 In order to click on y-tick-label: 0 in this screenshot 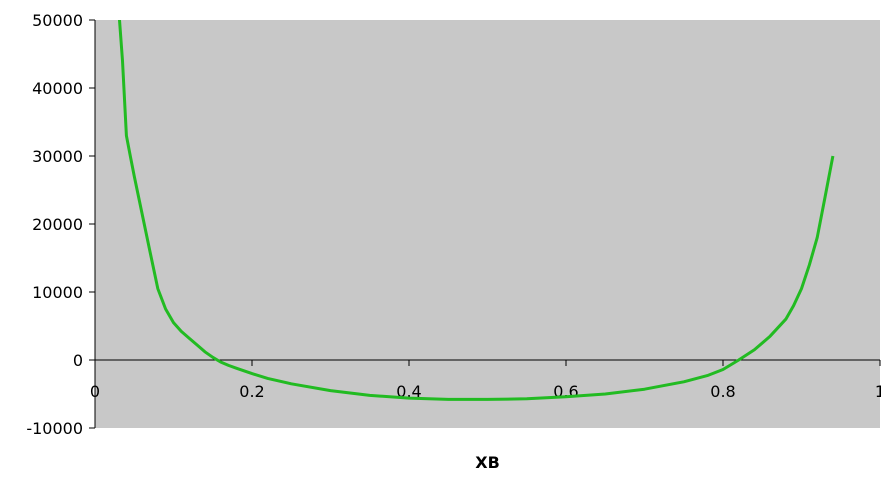, I will do `click(78, 360)`.